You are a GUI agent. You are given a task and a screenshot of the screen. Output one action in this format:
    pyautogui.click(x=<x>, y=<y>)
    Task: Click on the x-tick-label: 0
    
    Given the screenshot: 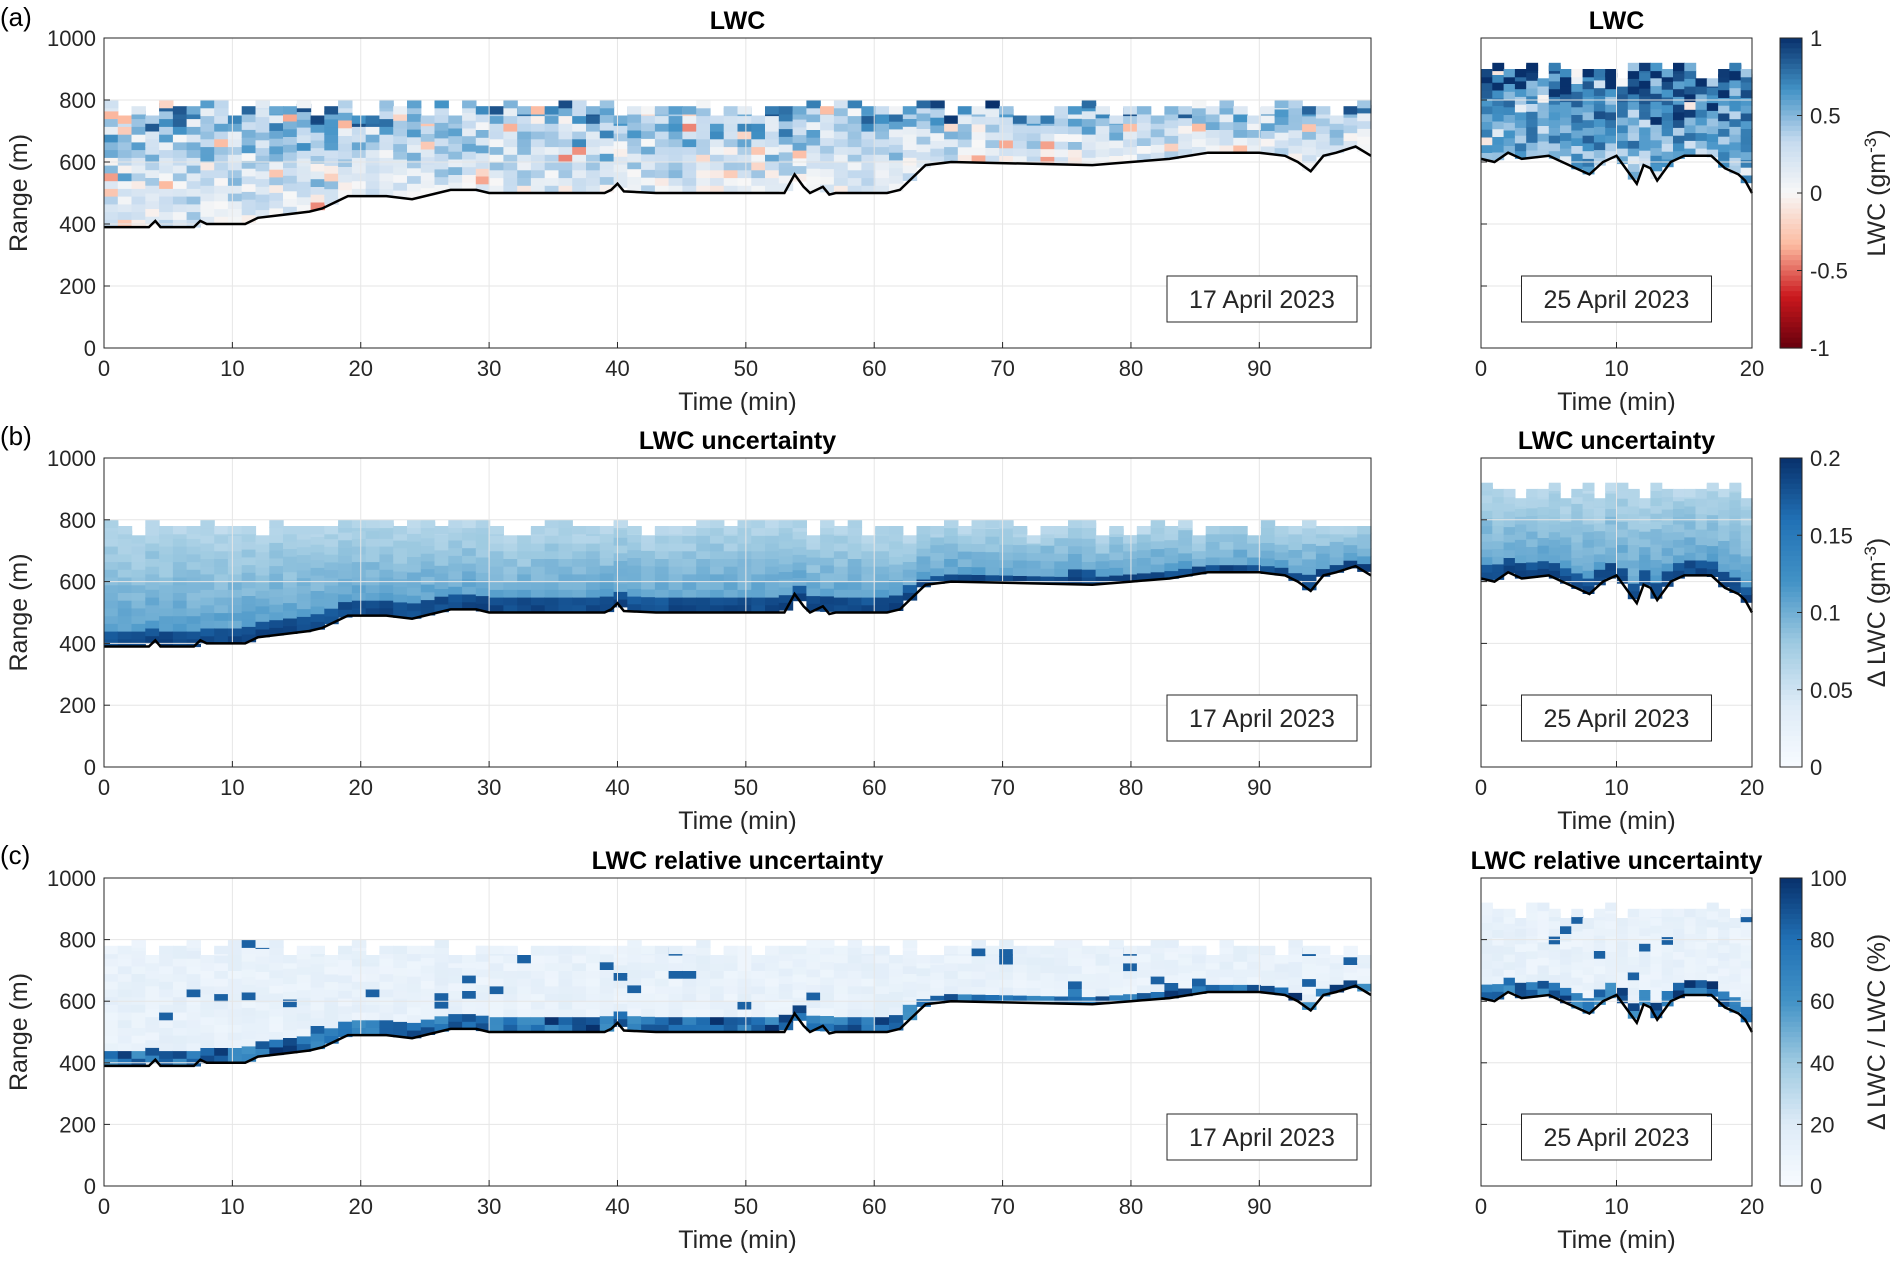 What is the action you would take?
    pyautogui.click(x=1481, y=787)
    